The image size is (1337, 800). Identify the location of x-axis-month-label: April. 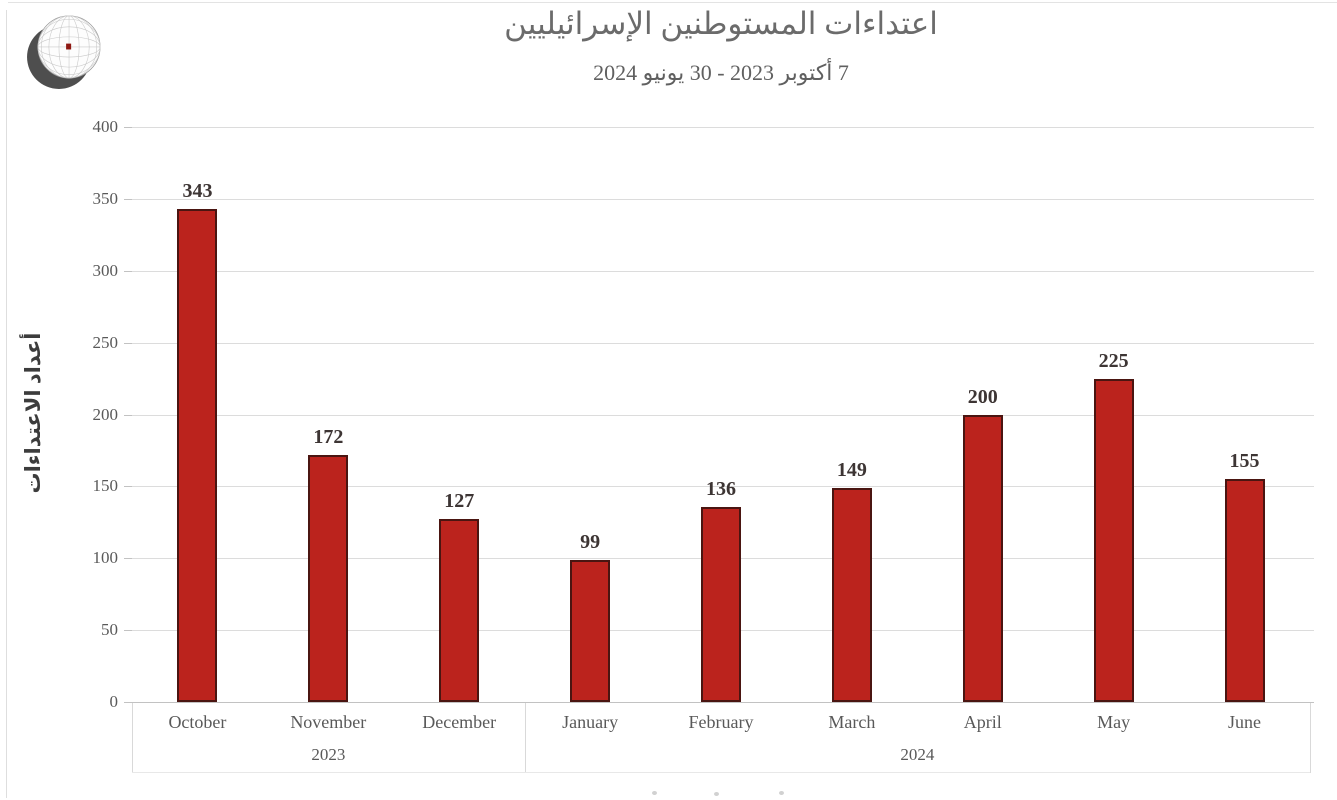
(982, 722).